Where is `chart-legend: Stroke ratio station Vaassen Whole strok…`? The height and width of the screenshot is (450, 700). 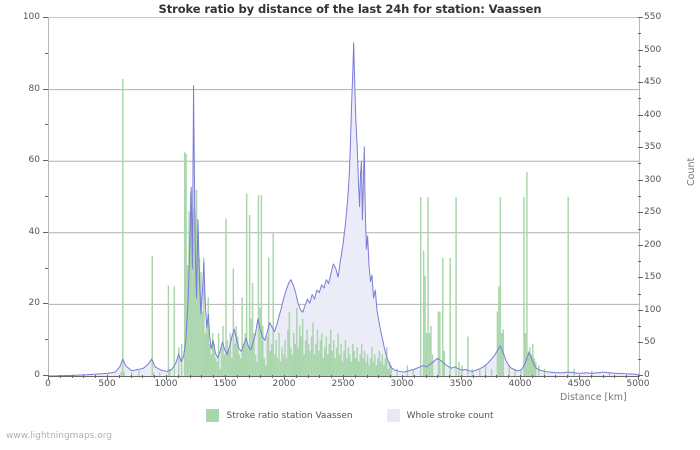 chart-legend: Stroke ratio station Vaassen Whole strok… is located at coordinates (350, 415).